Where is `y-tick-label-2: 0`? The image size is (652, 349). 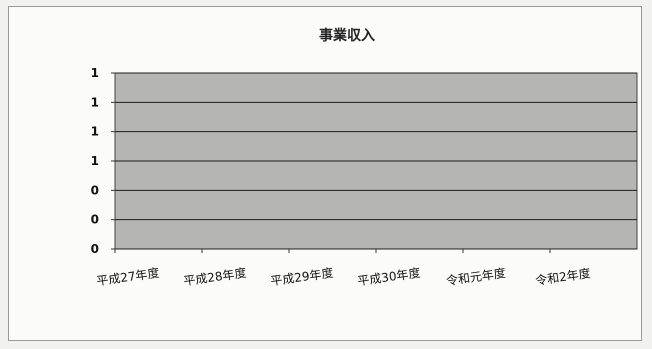
y-tick-label-2: 0 is located at coordinates (95, 190).